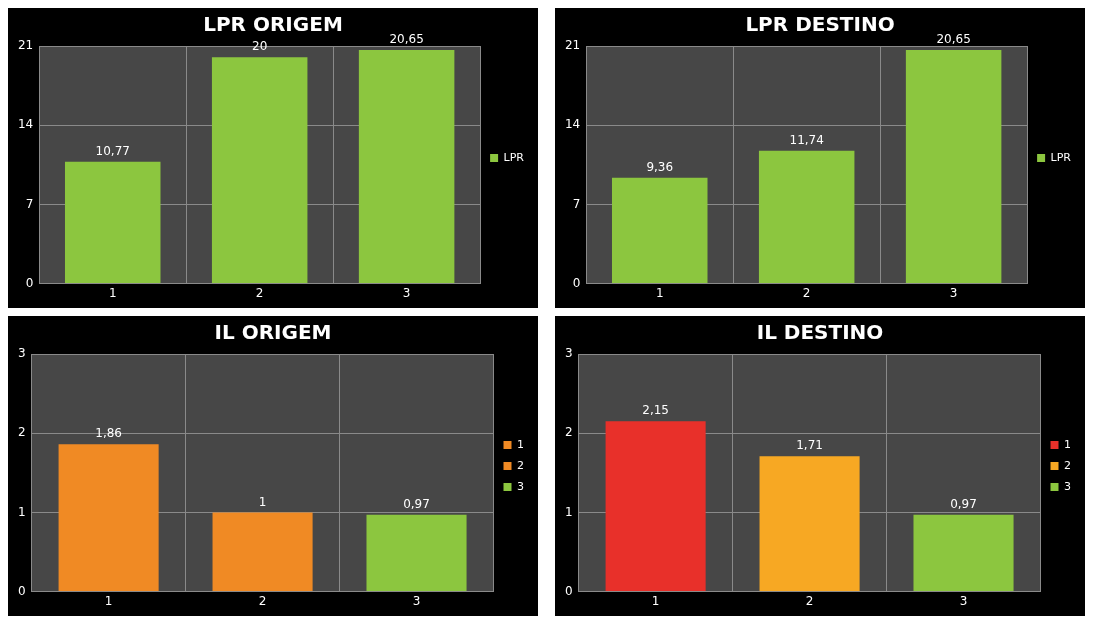  What do you see at coordinates (273, 24) in the screenshot?
I see `chart-title: LPR ORIGEM` at bounding box center [273, 24].